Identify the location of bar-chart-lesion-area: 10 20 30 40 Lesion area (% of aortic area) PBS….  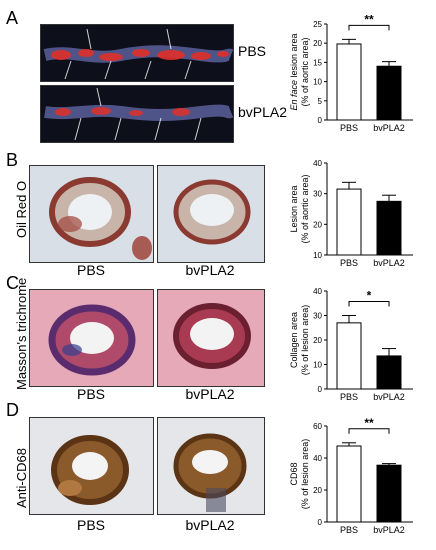
(351, 213).